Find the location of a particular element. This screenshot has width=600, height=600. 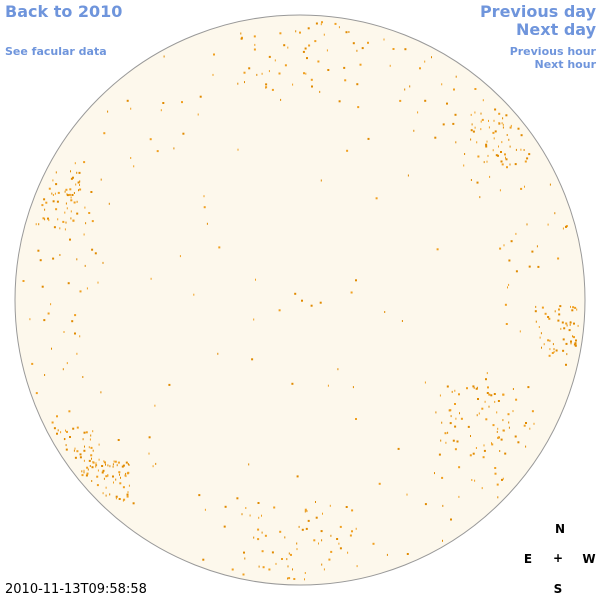

previous-hour-link: Previous hour is located at coordinates (552, 51).